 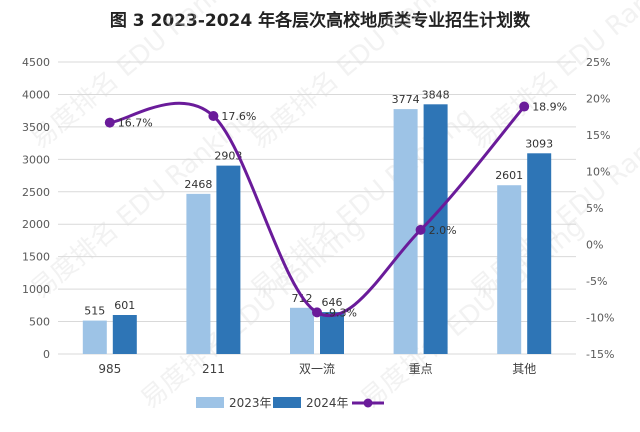 What do you see at coordinates (421, 369) in the screenshot?
I see `x-tick-label: 重点` at bounding box center [421, 369].